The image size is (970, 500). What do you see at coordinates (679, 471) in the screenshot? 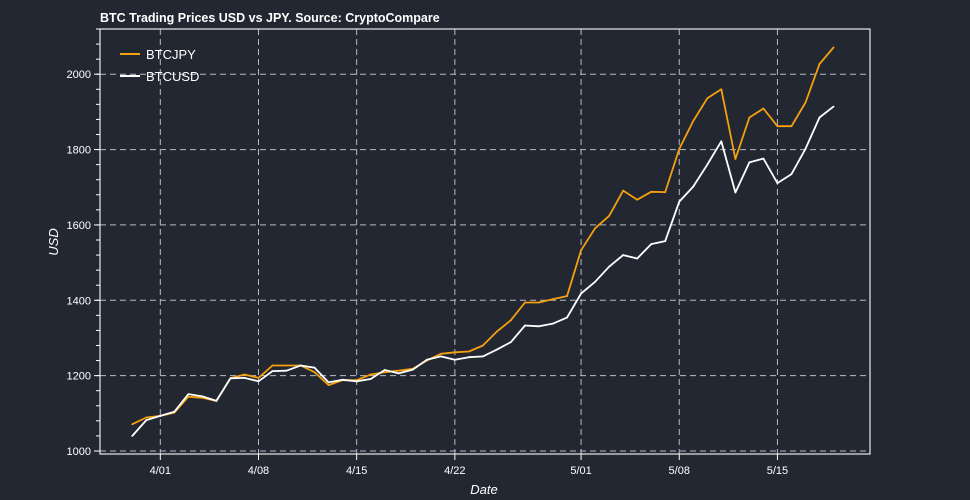
I see `x-tick-label: 5/08` at bounding box center [679, 471].